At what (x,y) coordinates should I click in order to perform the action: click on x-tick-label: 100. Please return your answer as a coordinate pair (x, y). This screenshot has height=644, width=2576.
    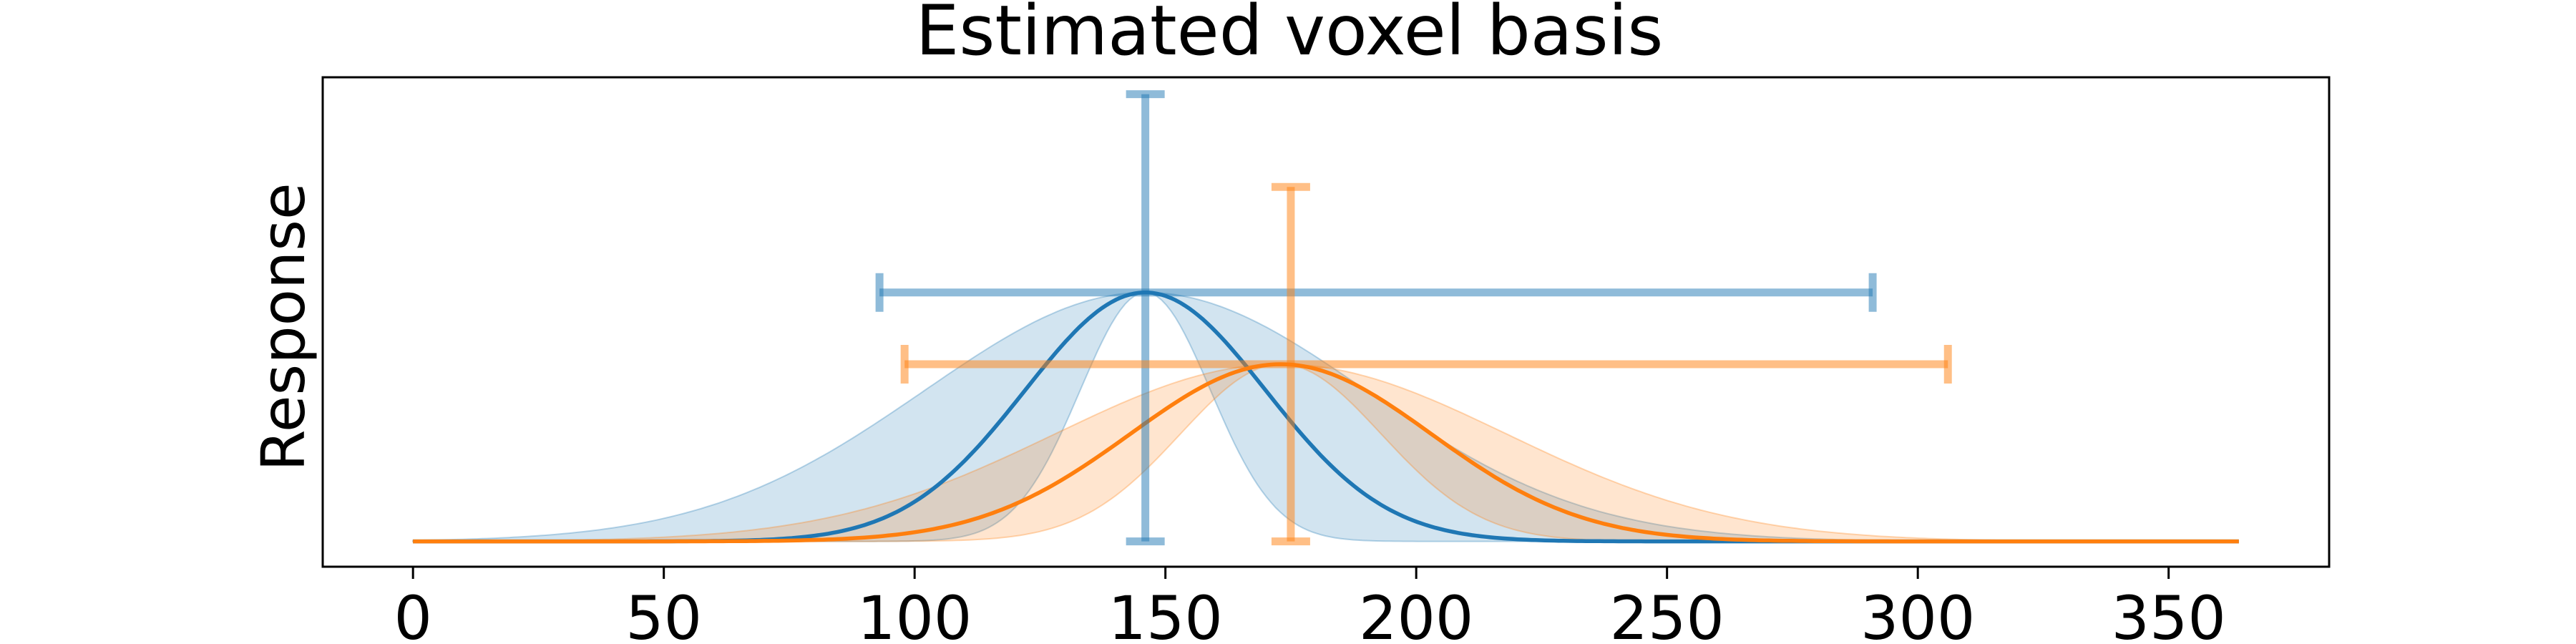
    Looking at the image, I should click on (914, 613).